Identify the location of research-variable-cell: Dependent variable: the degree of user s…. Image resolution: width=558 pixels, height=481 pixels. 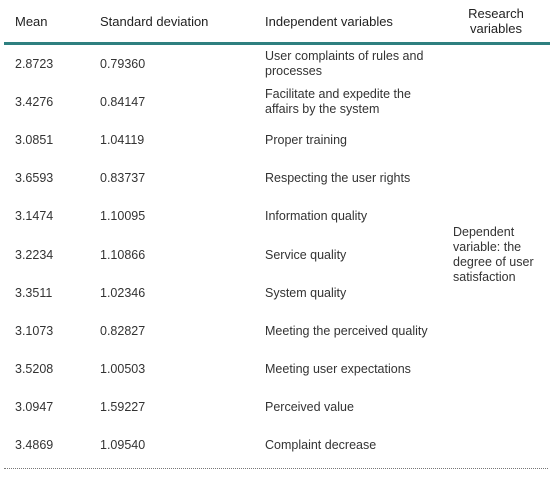
(493, 255).